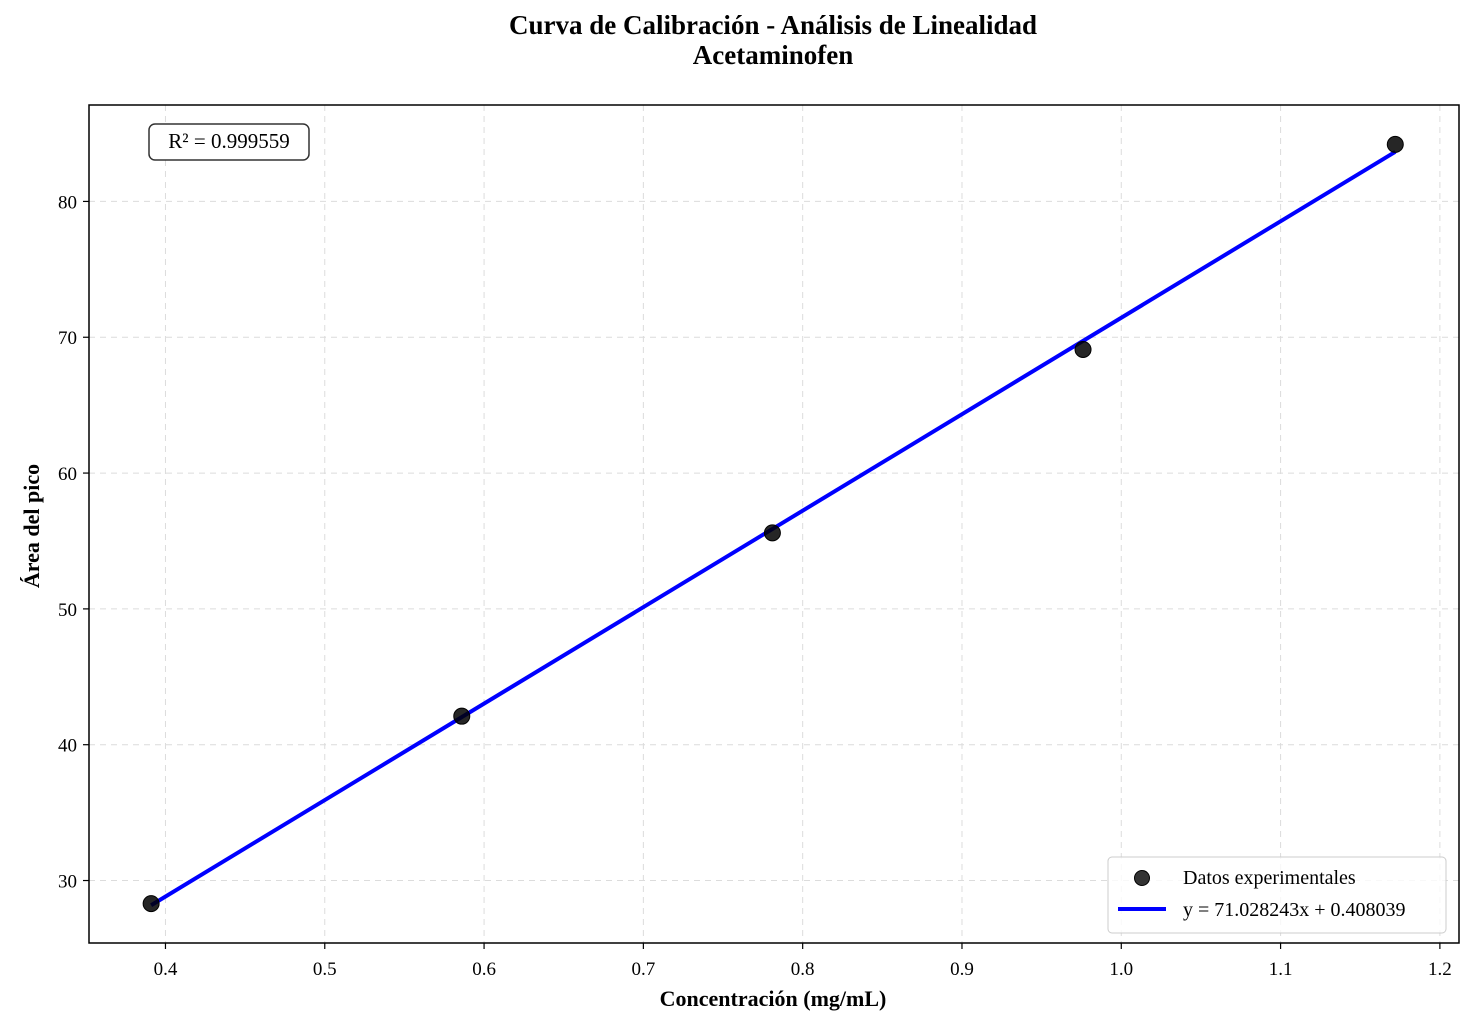 This screenshot has width=1473, height=1026. I want to click on r-squared-text: R² = 0.999559, so click(228, 141).